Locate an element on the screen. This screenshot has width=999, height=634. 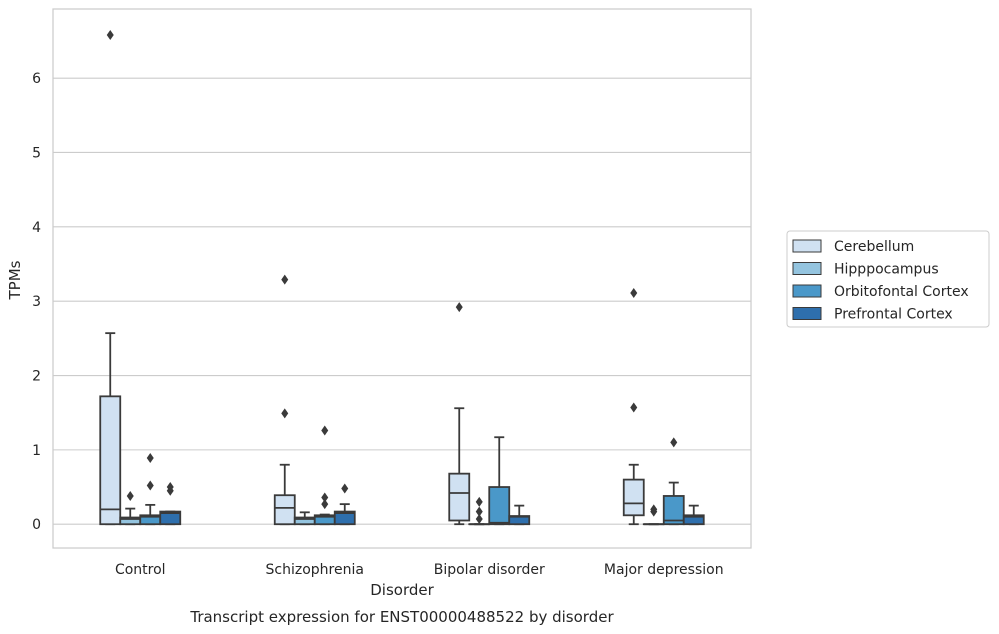
y-axis-ticks: 0 1 2 3 4 5 6 is located at coordinates (36, 302).